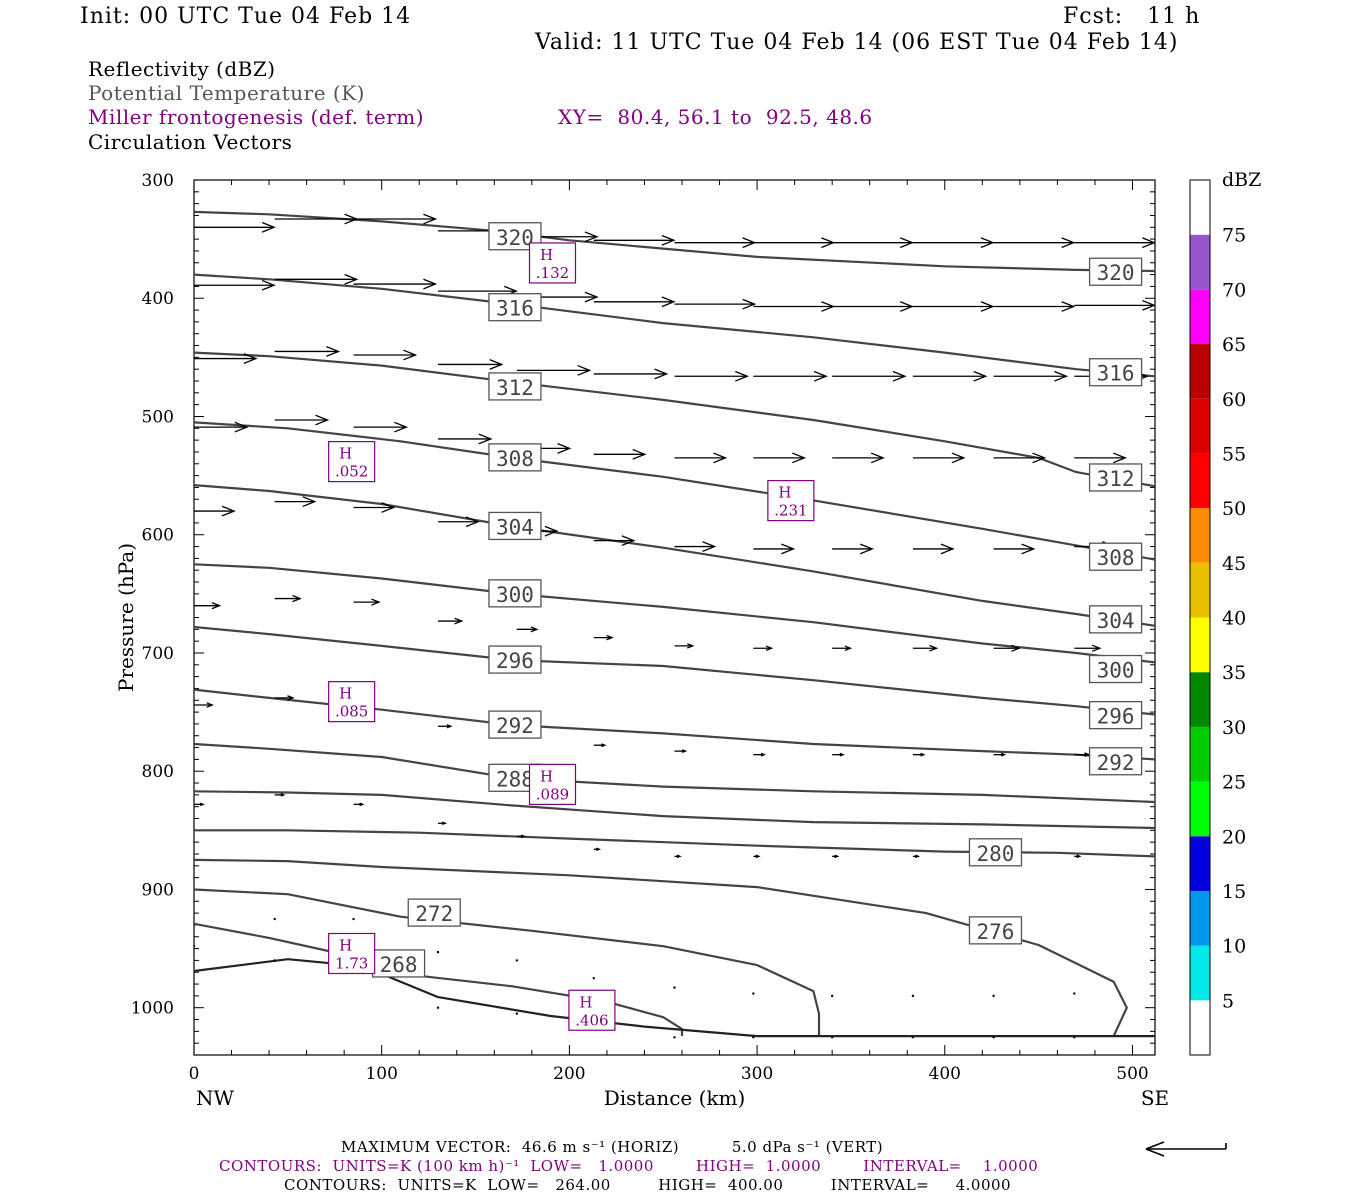 This screenshot has height=1200, width=1350. What do you see at coordinates (1234, 509) in the screenshot?
I see `colorbar-label: 50` at bounding box center [1234, 509].